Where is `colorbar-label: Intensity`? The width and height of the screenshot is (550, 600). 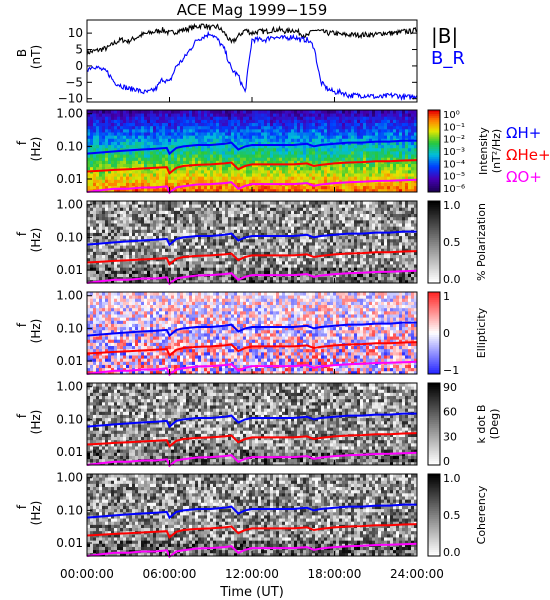
colorbar-label: Intensity is located at coordinates (483, 151).